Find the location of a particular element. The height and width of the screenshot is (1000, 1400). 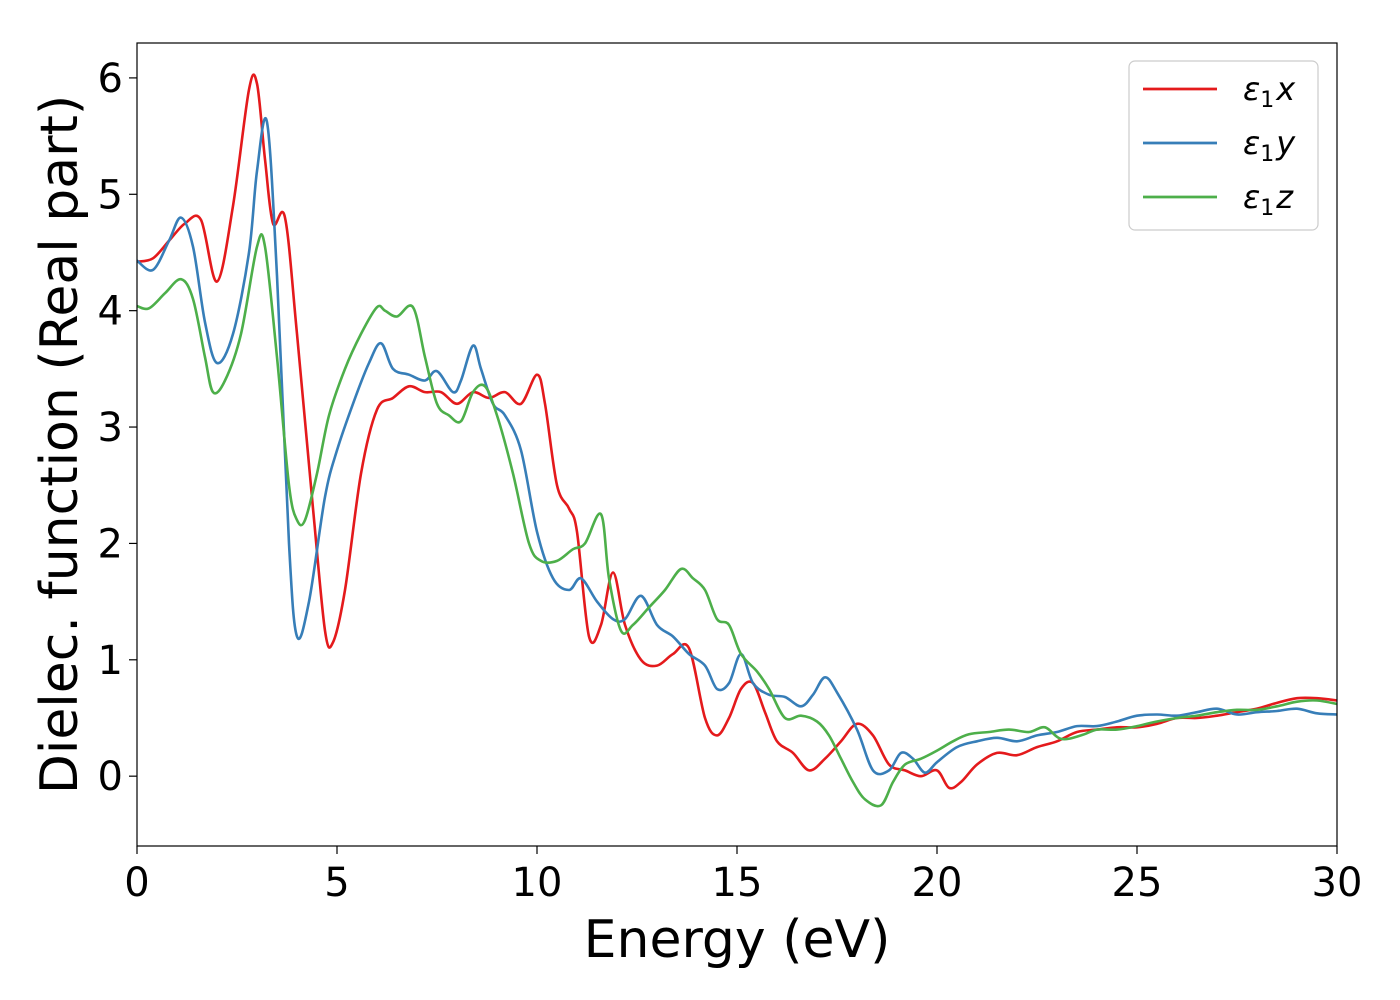

x-tick-label: 20 is located at coordinates (937, 883).